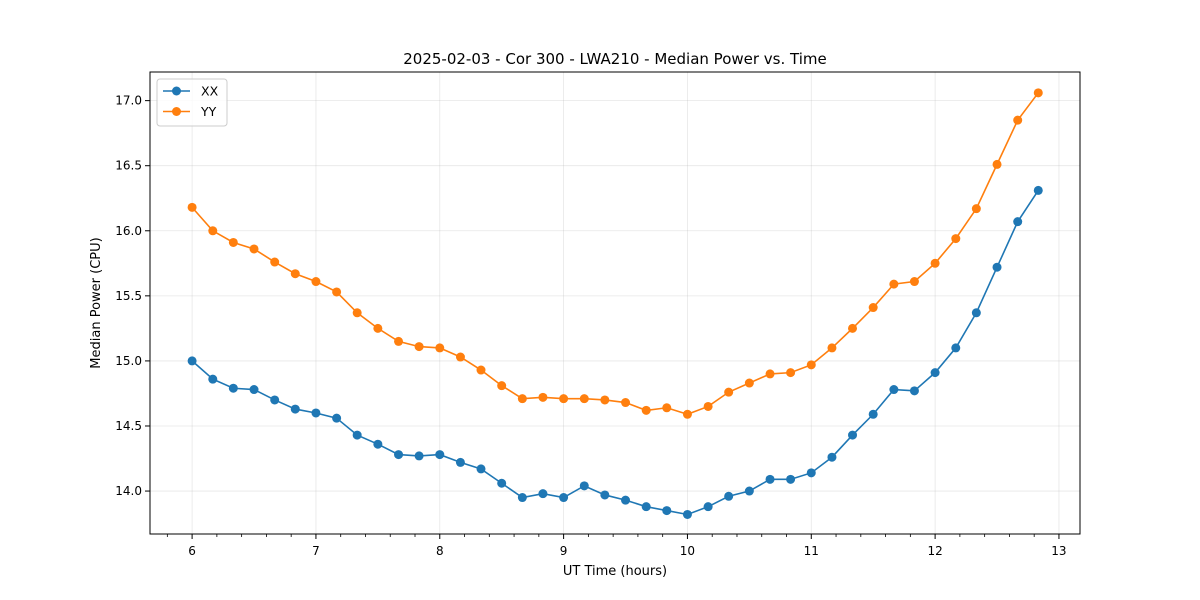  Describe the element at coordinates (96, 302) in the screenshot. I see `y-axis-label: Median Power (CPU)` at that location.